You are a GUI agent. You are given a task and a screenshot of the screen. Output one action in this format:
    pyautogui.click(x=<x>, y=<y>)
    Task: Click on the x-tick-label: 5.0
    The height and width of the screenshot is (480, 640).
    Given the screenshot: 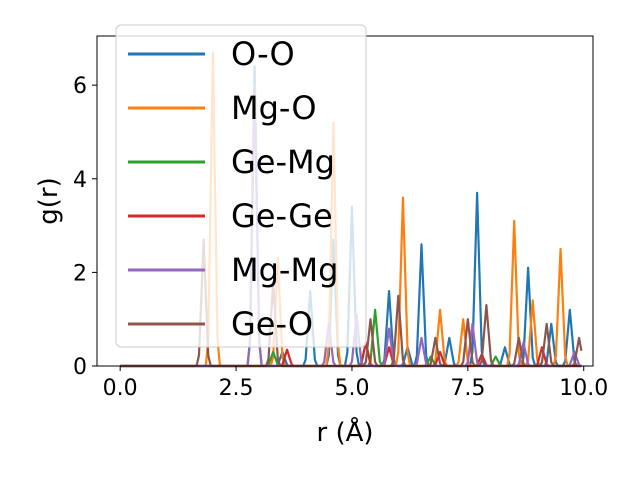 What is the action you would take?
    pyautogui.click(x=351, y=388)
    